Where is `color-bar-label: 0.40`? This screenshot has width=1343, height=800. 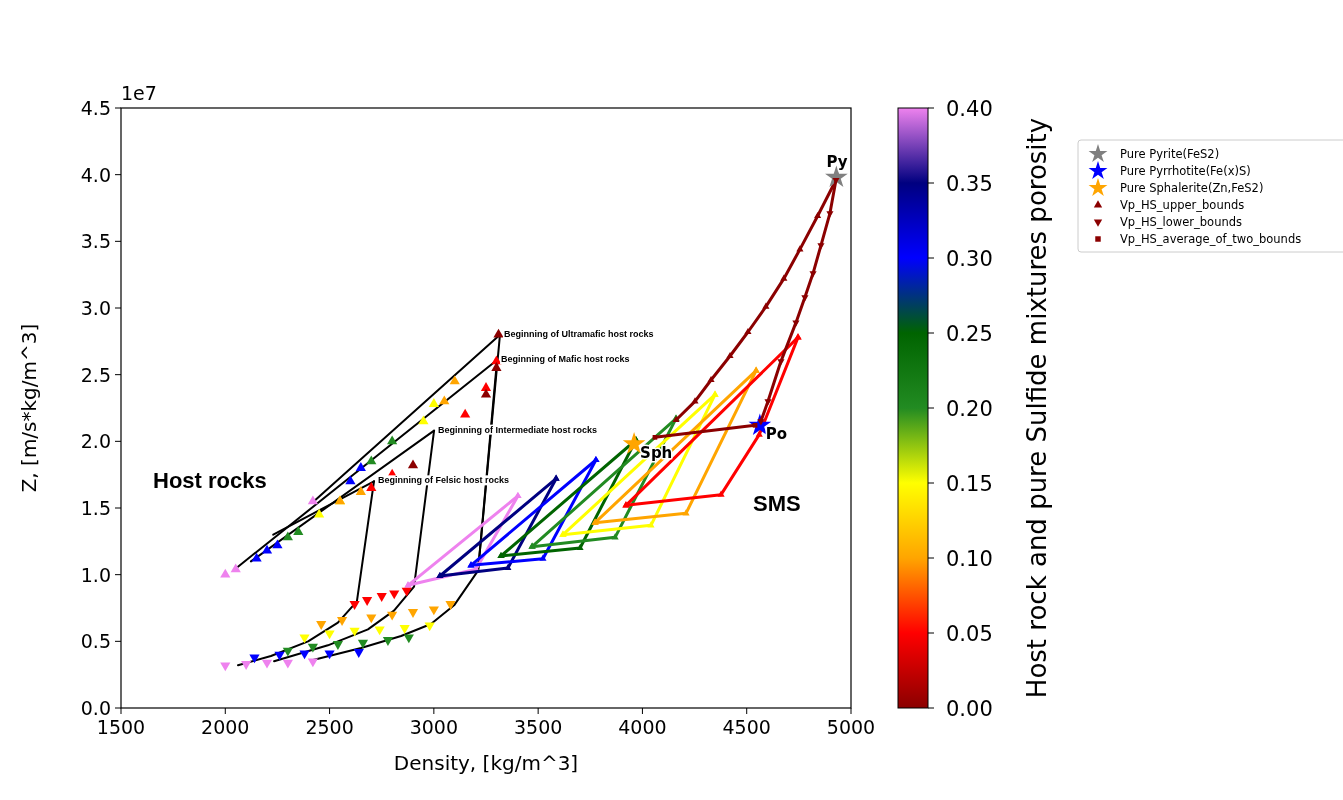 color-bar-label: 0.40 is located at coordinates (969, 109).